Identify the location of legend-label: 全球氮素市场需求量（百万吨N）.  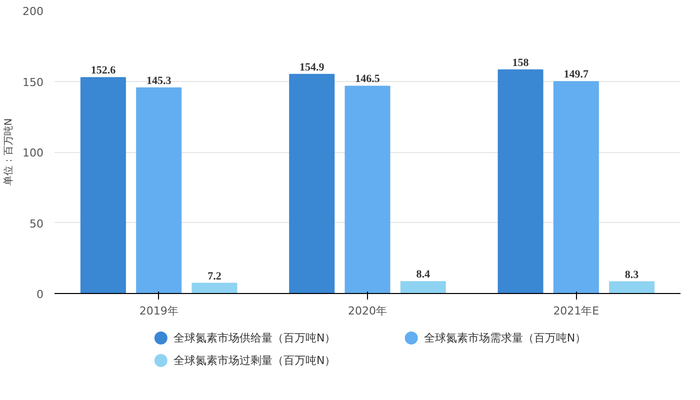
(505, 338).